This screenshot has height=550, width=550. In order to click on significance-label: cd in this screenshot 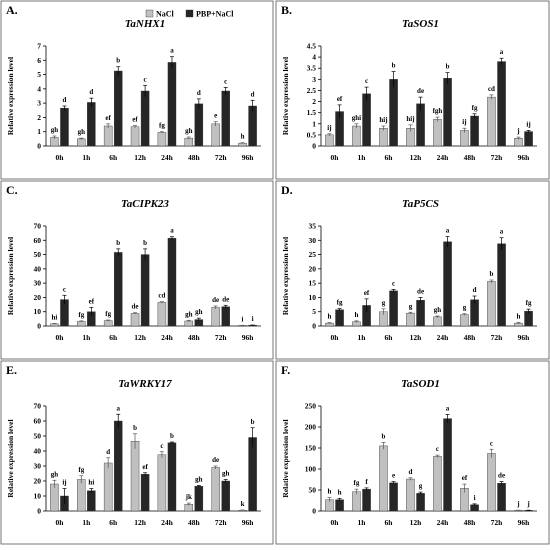, I will do `click(491, 89)`.